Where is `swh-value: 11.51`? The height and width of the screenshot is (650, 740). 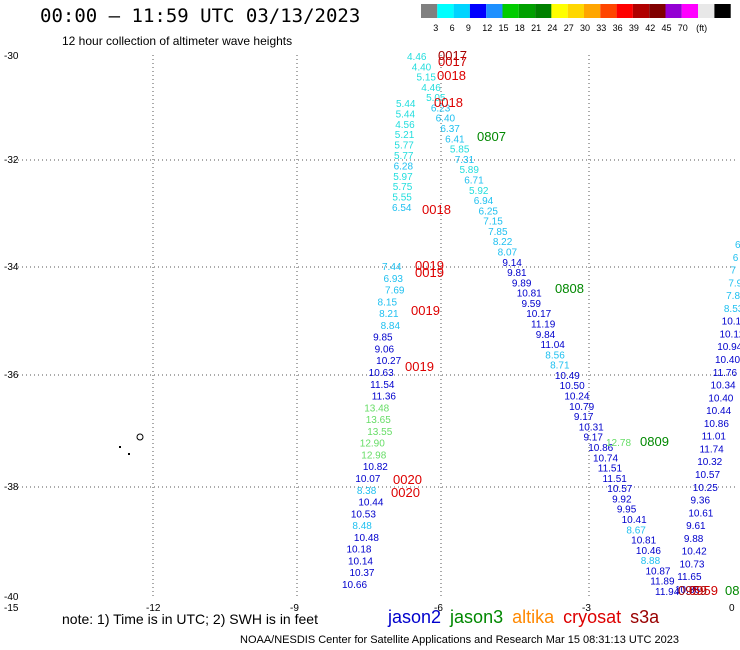
swh-value: 11.51 is located at coordinates (610, 469).